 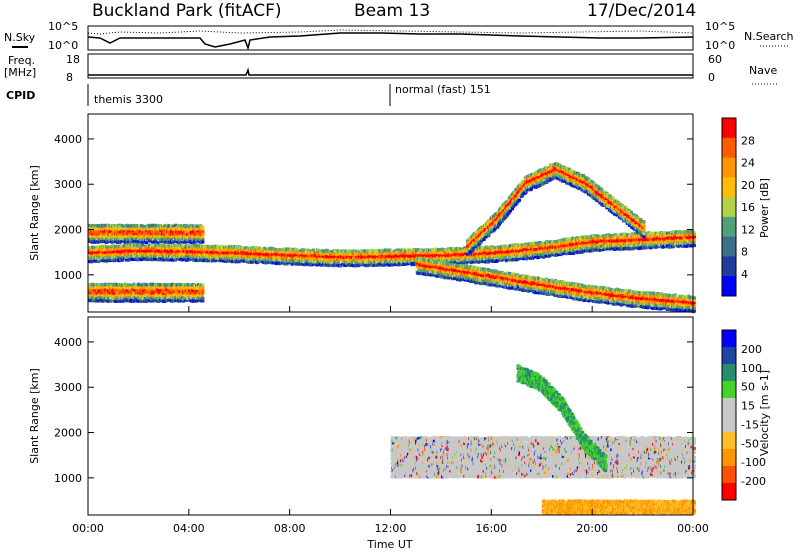 I want to click on noise-right-tick-bottom: 10^0, so click(x=720, y=45).